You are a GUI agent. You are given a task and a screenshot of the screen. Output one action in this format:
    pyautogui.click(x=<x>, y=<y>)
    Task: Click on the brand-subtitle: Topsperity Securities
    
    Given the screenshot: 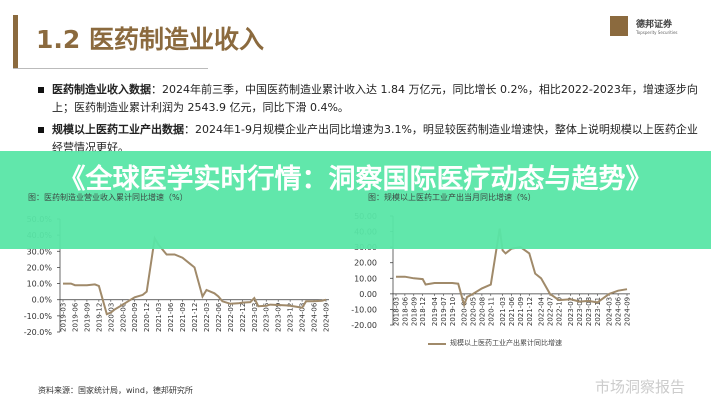 What is the action you would take?
    pyautogui.click(x=657, y=32)
    